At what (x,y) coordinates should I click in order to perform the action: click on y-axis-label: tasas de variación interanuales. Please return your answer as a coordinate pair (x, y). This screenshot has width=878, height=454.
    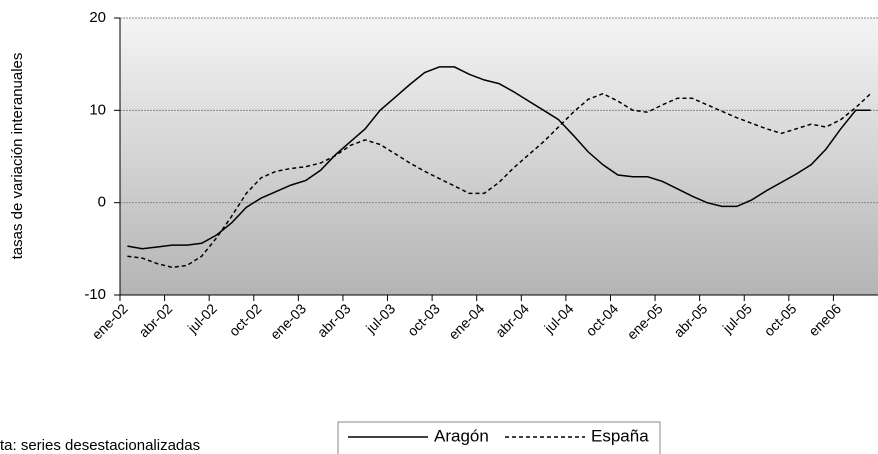
    Looking at the image, I should click on (17, 156).